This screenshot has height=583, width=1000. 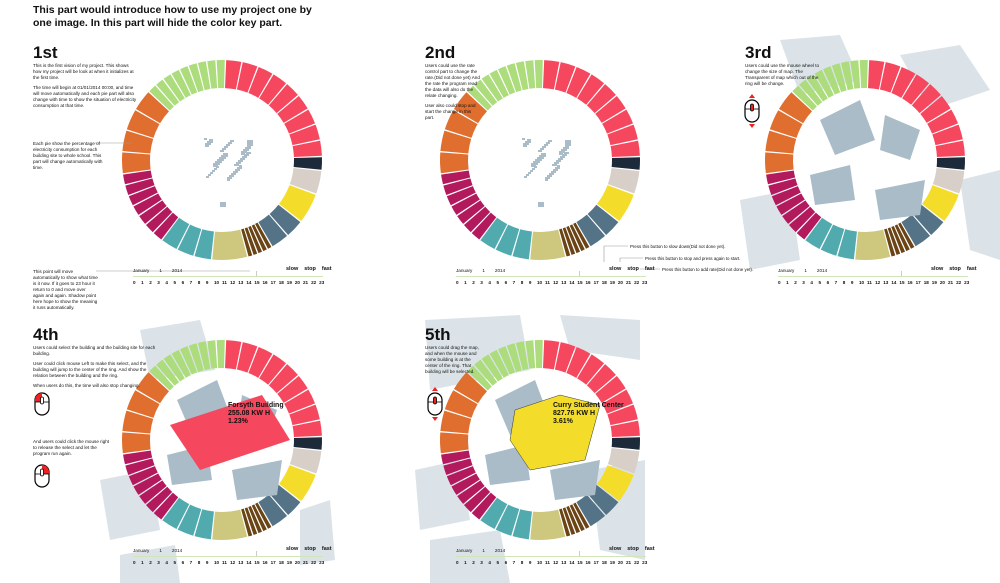 What do you see at coordinates (604, 282) in the screenshot?
I see `hour-tick: 18` at bounding box center [604, 282].